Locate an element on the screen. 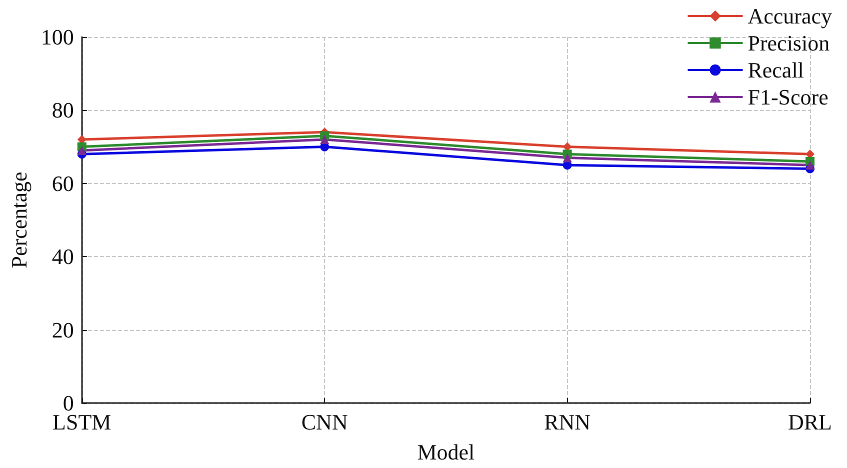  legend-label: Recall is located at coordinates (776, 70).